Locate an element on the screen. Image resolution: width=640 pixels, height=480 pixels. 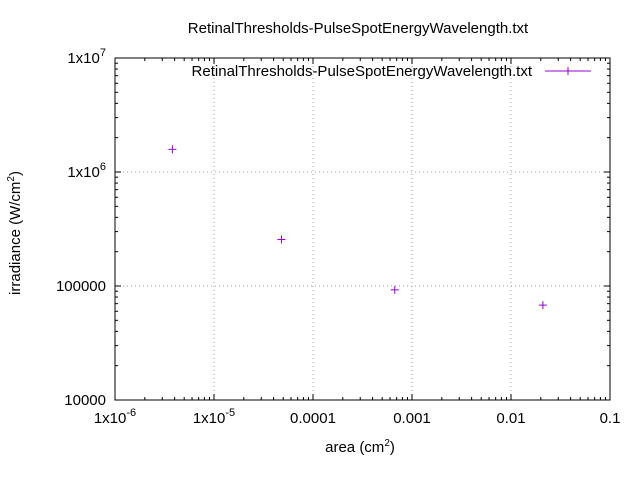
x-tick-label: 1x10⁻⁵ is located at coordinates (214, 417).